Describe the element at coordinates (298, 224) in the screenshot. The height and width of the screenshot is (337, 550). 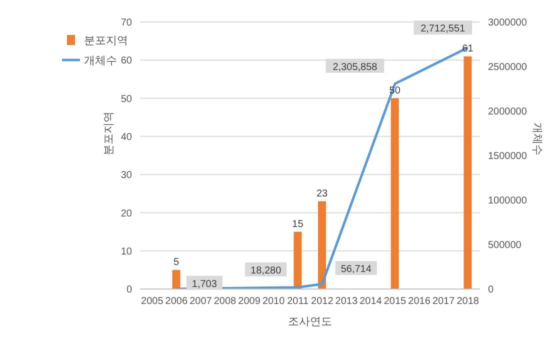
I see `data-label: 15` at that location.